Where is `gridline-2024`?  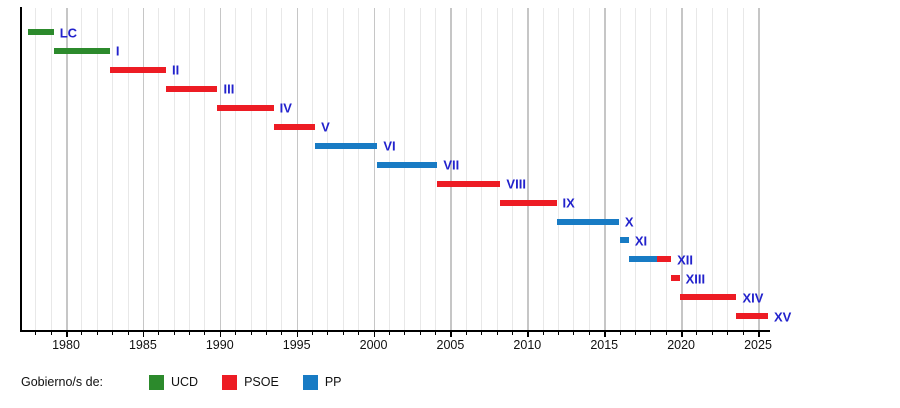
gridline-2024 is located at coordinates (743, 169).